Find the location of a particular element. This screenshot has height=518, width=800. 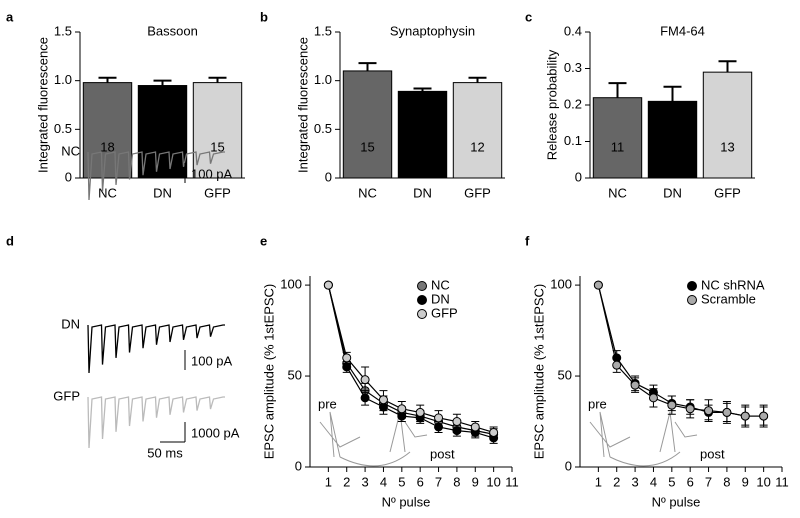

legend-label: NC is located at coordinates (440, 284).